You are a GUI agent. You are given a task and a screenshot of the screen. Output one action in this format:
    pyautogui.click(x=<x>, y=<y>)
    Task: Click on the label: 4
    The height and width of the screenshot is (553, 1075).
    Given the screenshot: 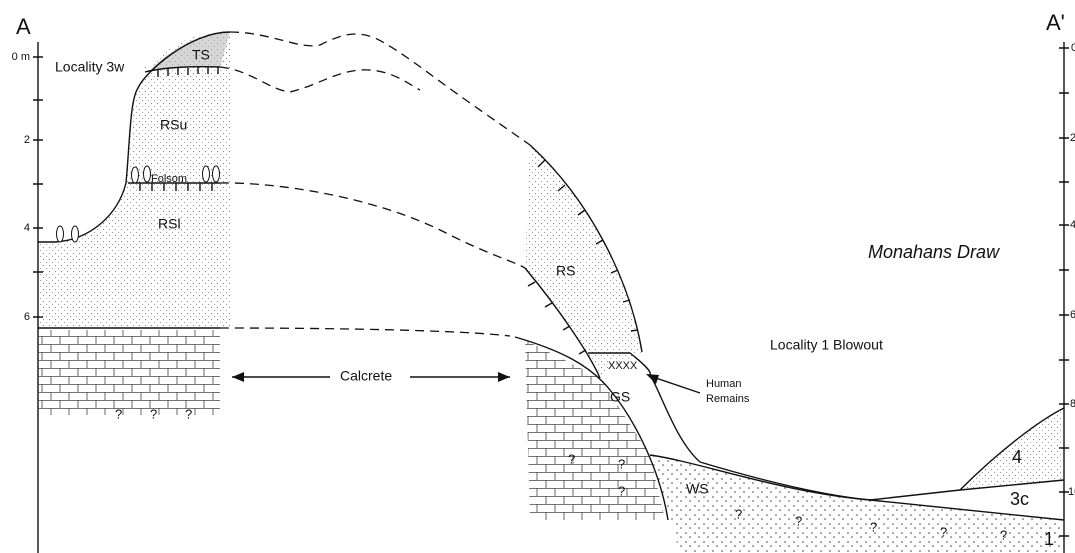 What is the action you would take?
    pyautogui.click(x=1017, y=457)
    